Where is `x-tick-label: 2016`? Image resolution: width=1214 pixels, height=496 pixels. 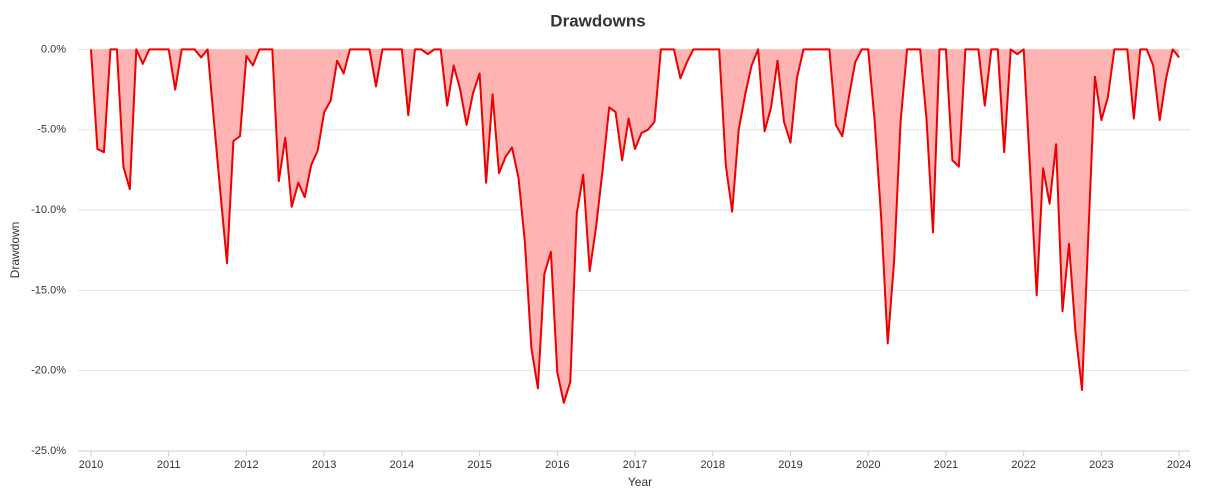
x-tick-label: 2016 is located at coordinates (557, 465).